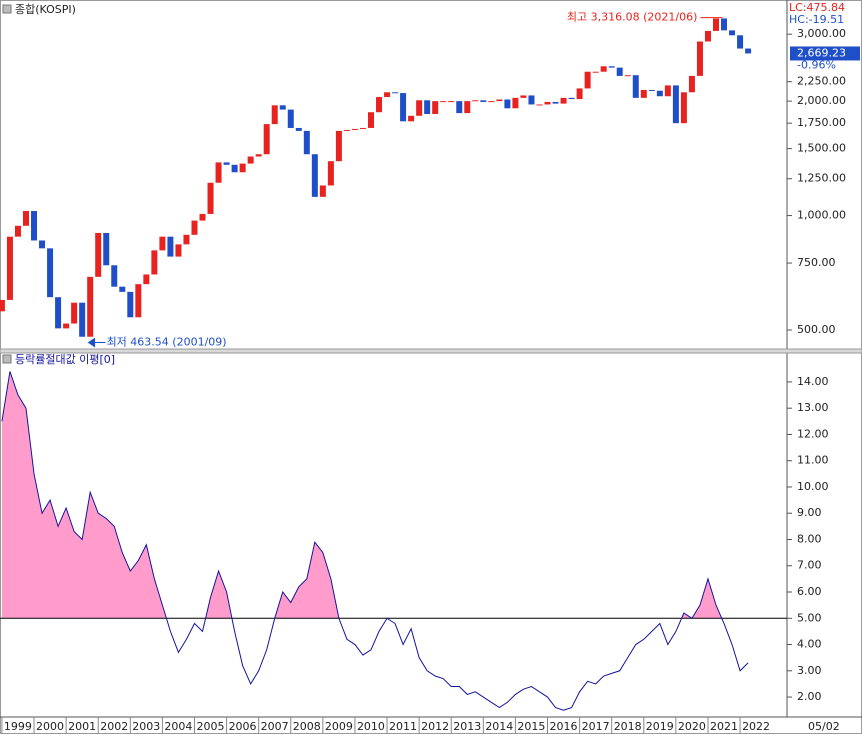 The height and width of the screenshot is (734, 862). Describe the element at coordinates (467, 726) in the screenshot. I see `x-tick-label: 2013` at that location.